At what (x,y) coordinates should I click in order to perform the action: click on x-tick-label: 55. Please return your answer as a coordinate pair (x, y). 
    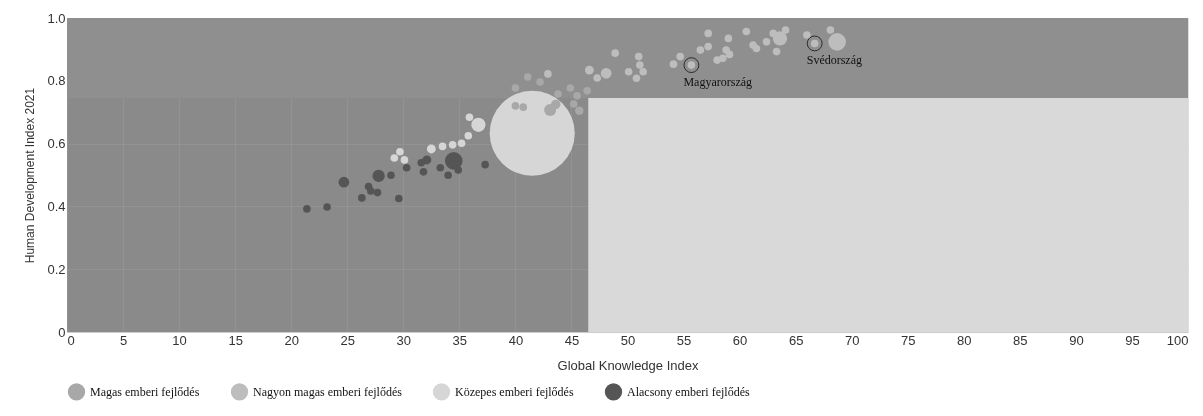
    Looking at the image, I should click on (684, 340).